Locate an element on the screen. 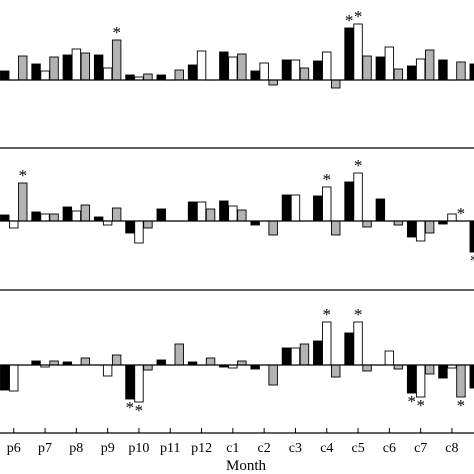 Image resolution: width=474 pixels, height=474 pixels. x-tick-label-p10: p10 is located at coordinates (138, 448).